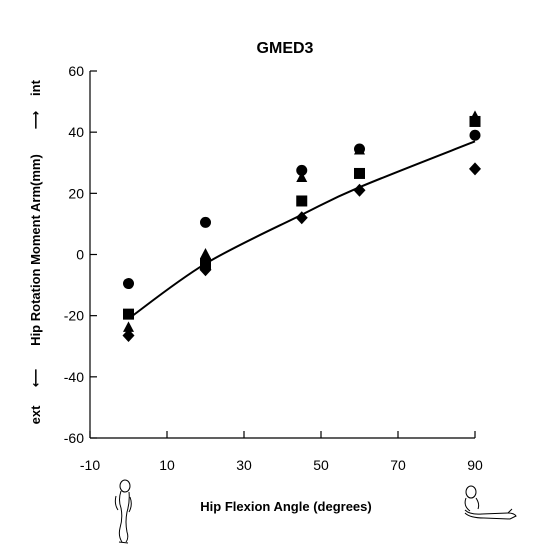 This screenshot has height=556, width=553. I want to click on x-axis-label: Hip Flexion Angle (degrees), so click(285, 506).